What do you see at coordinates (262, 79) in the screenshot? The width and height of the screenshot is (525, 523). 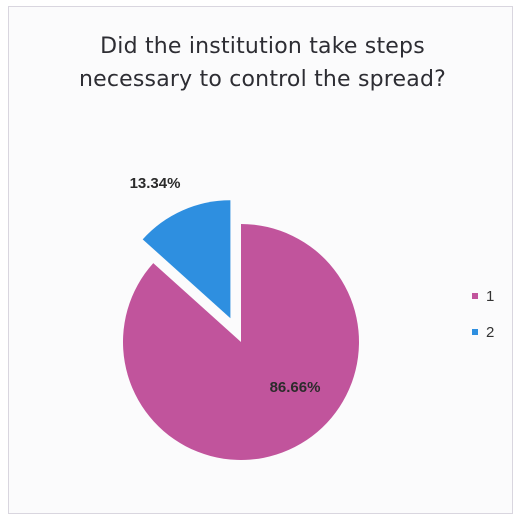 I see `chart-title-line-2: necessary to control the spread?` at bounding box center [262, 79].